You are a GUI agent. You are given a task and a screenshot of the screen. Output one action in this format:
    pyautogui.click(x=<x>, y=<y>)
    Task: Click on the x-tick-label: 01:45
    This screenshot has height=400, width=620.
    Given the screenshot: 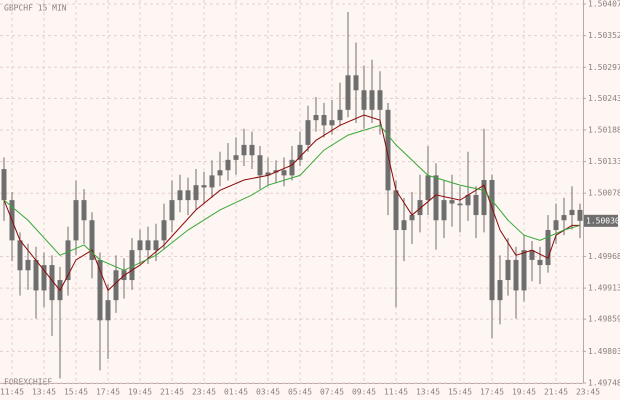 What is the action you would take?
    pyautogui.click(x=236, y=392)
    